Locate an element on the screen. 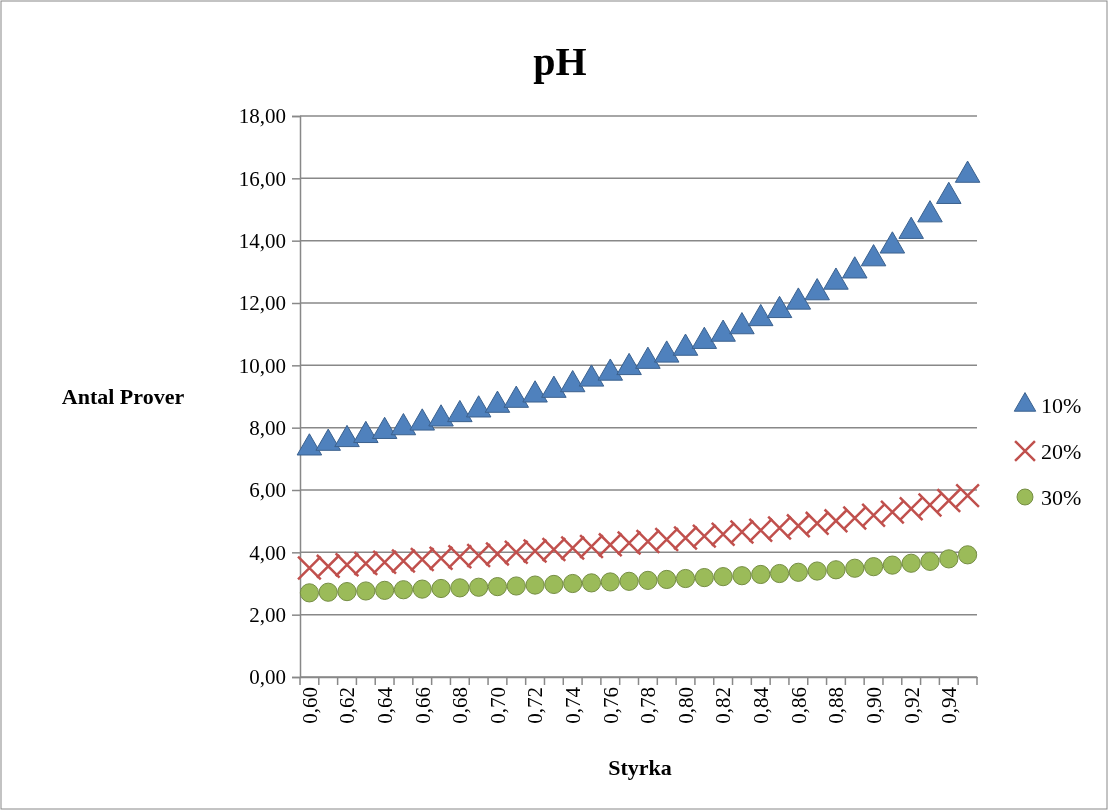 This screenshot has height=810, width=1108. legend-label: 20% is located at coordinates (1061, 451).